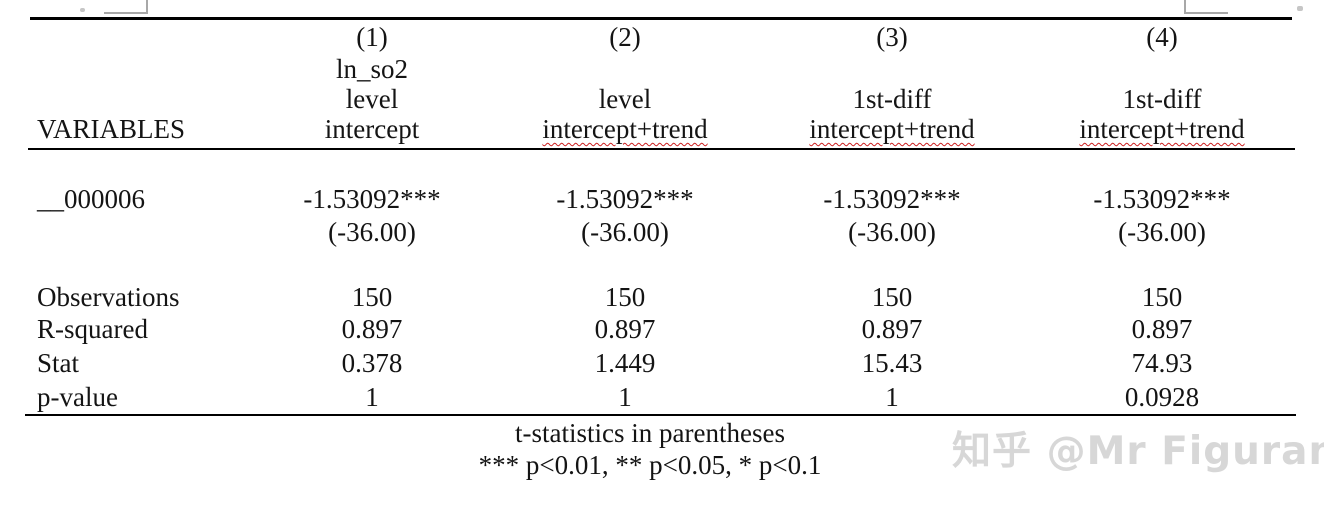 The height and width of the screenshot is (505, 1324). Describe the element at coordinates (892, 199) in the screenshot. I see `coefficient-estimate-3: -1.53092***` at that location.